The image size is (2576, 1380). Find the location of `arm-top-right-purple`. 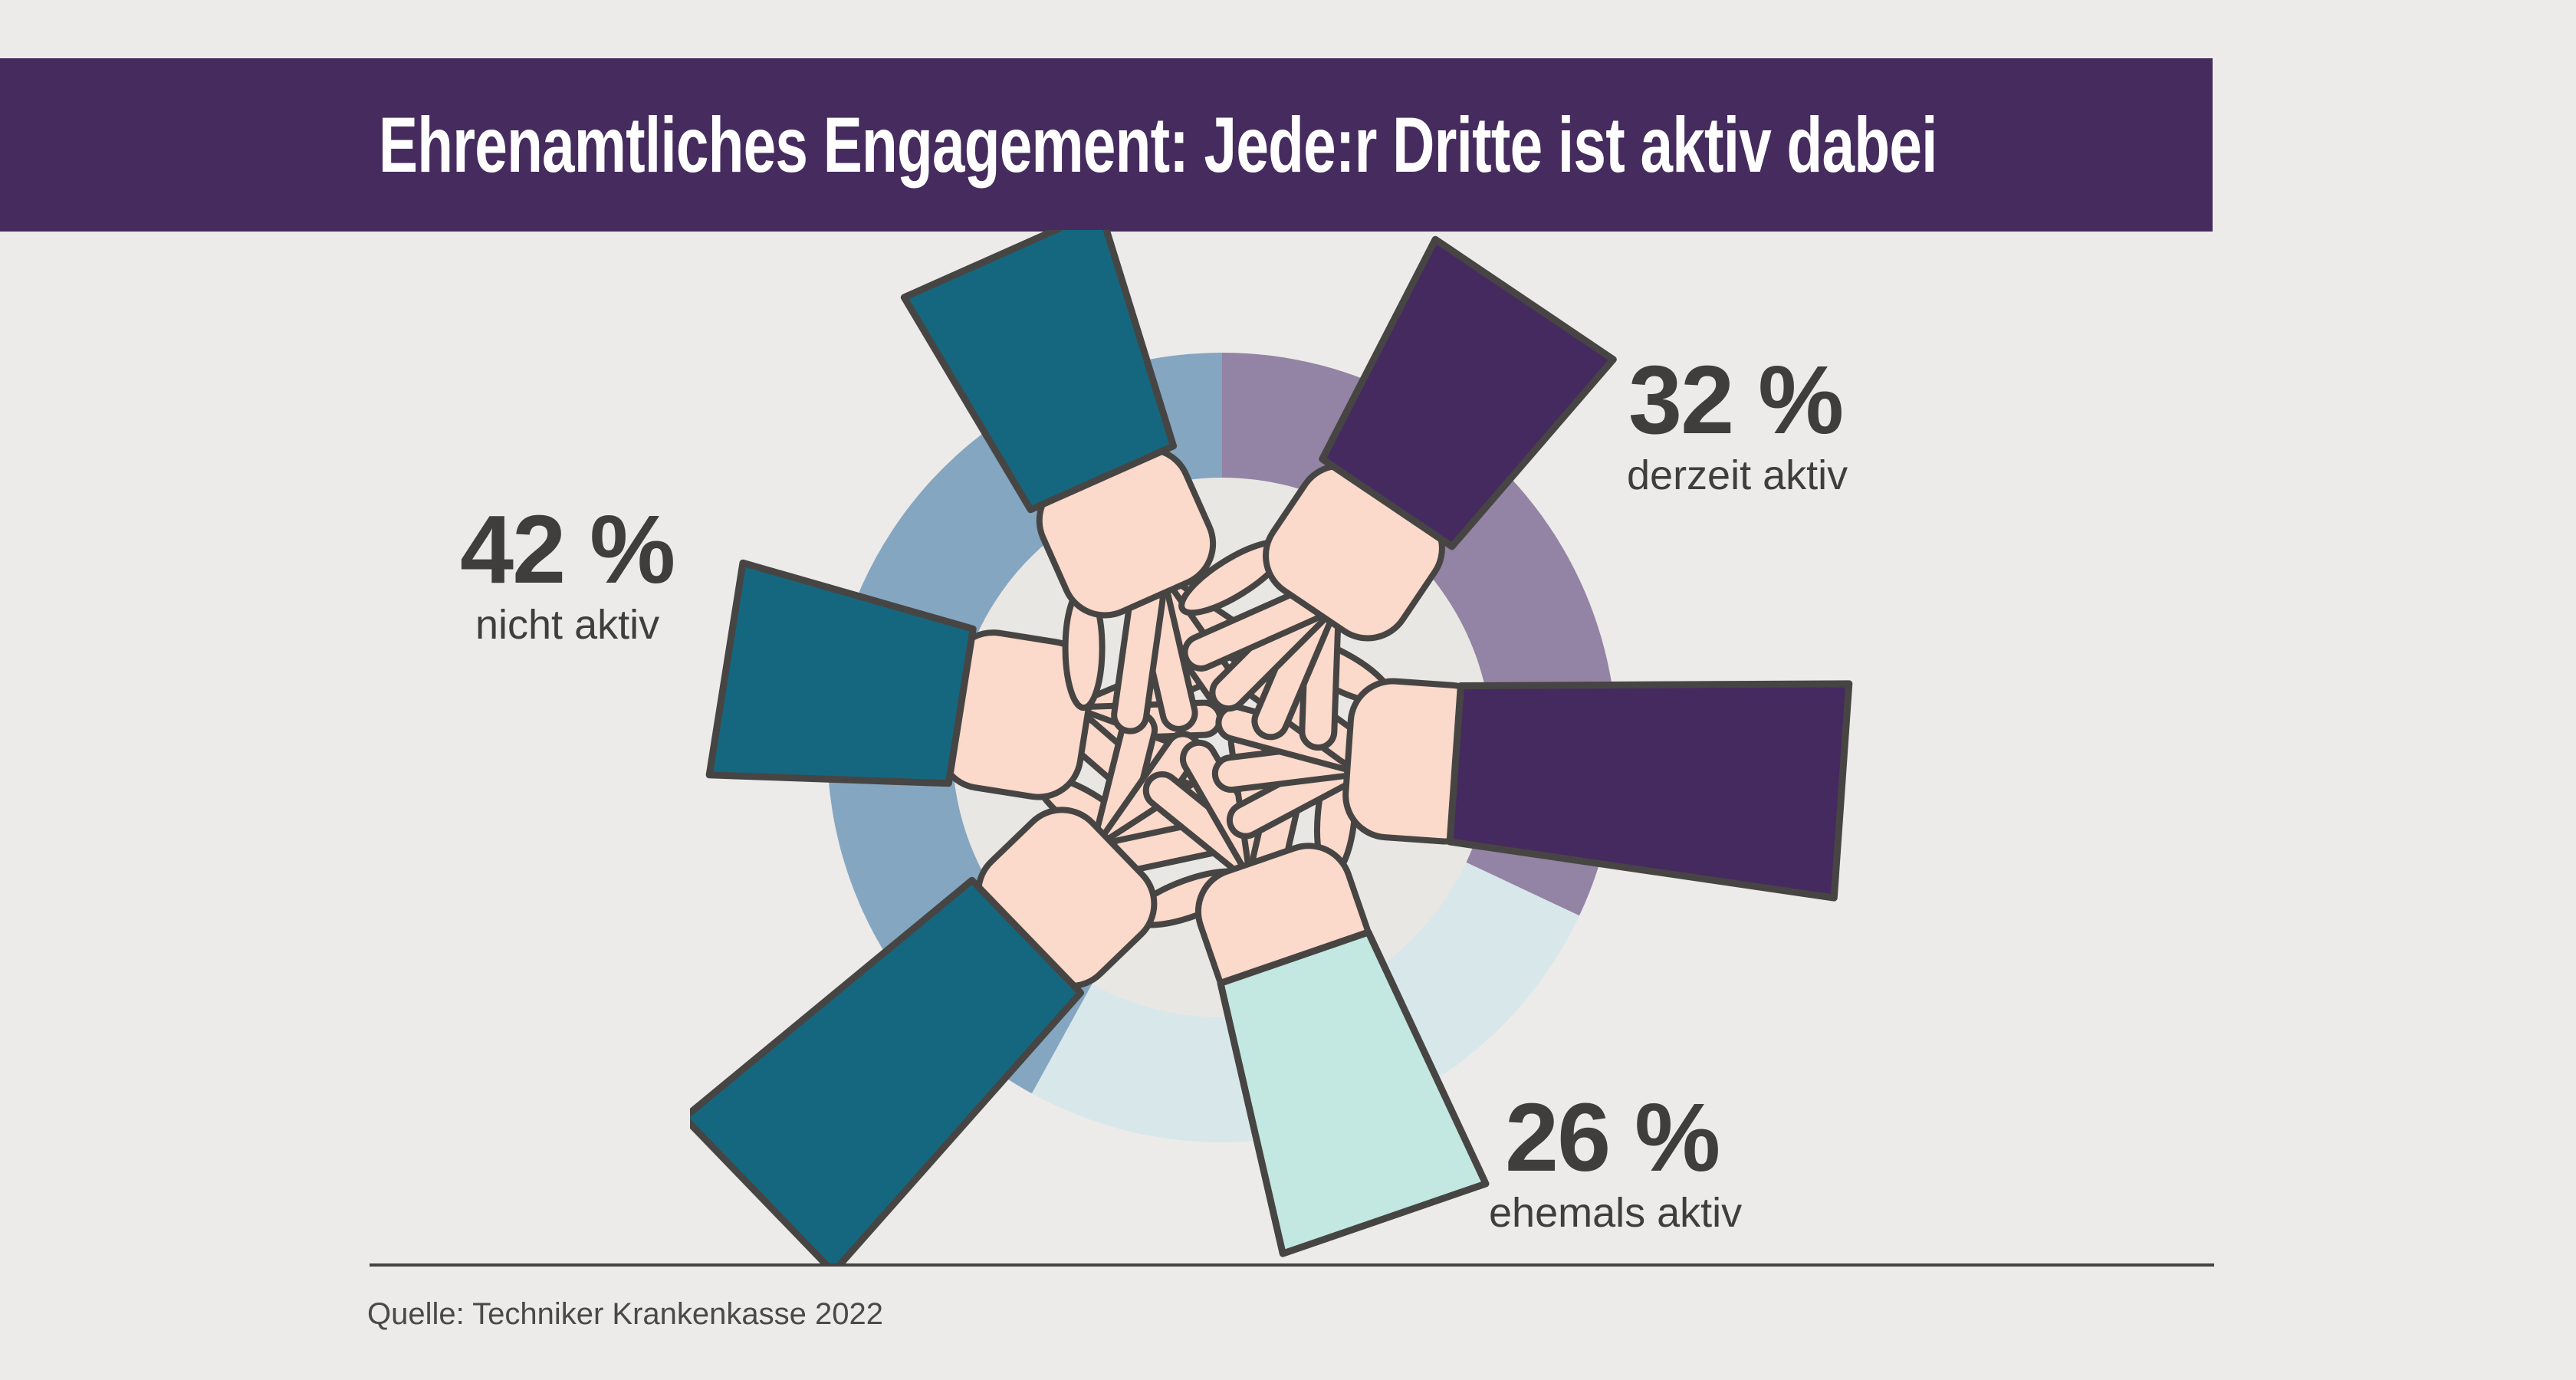

arm-top-right-purple is located at coordinates (1397, 493).